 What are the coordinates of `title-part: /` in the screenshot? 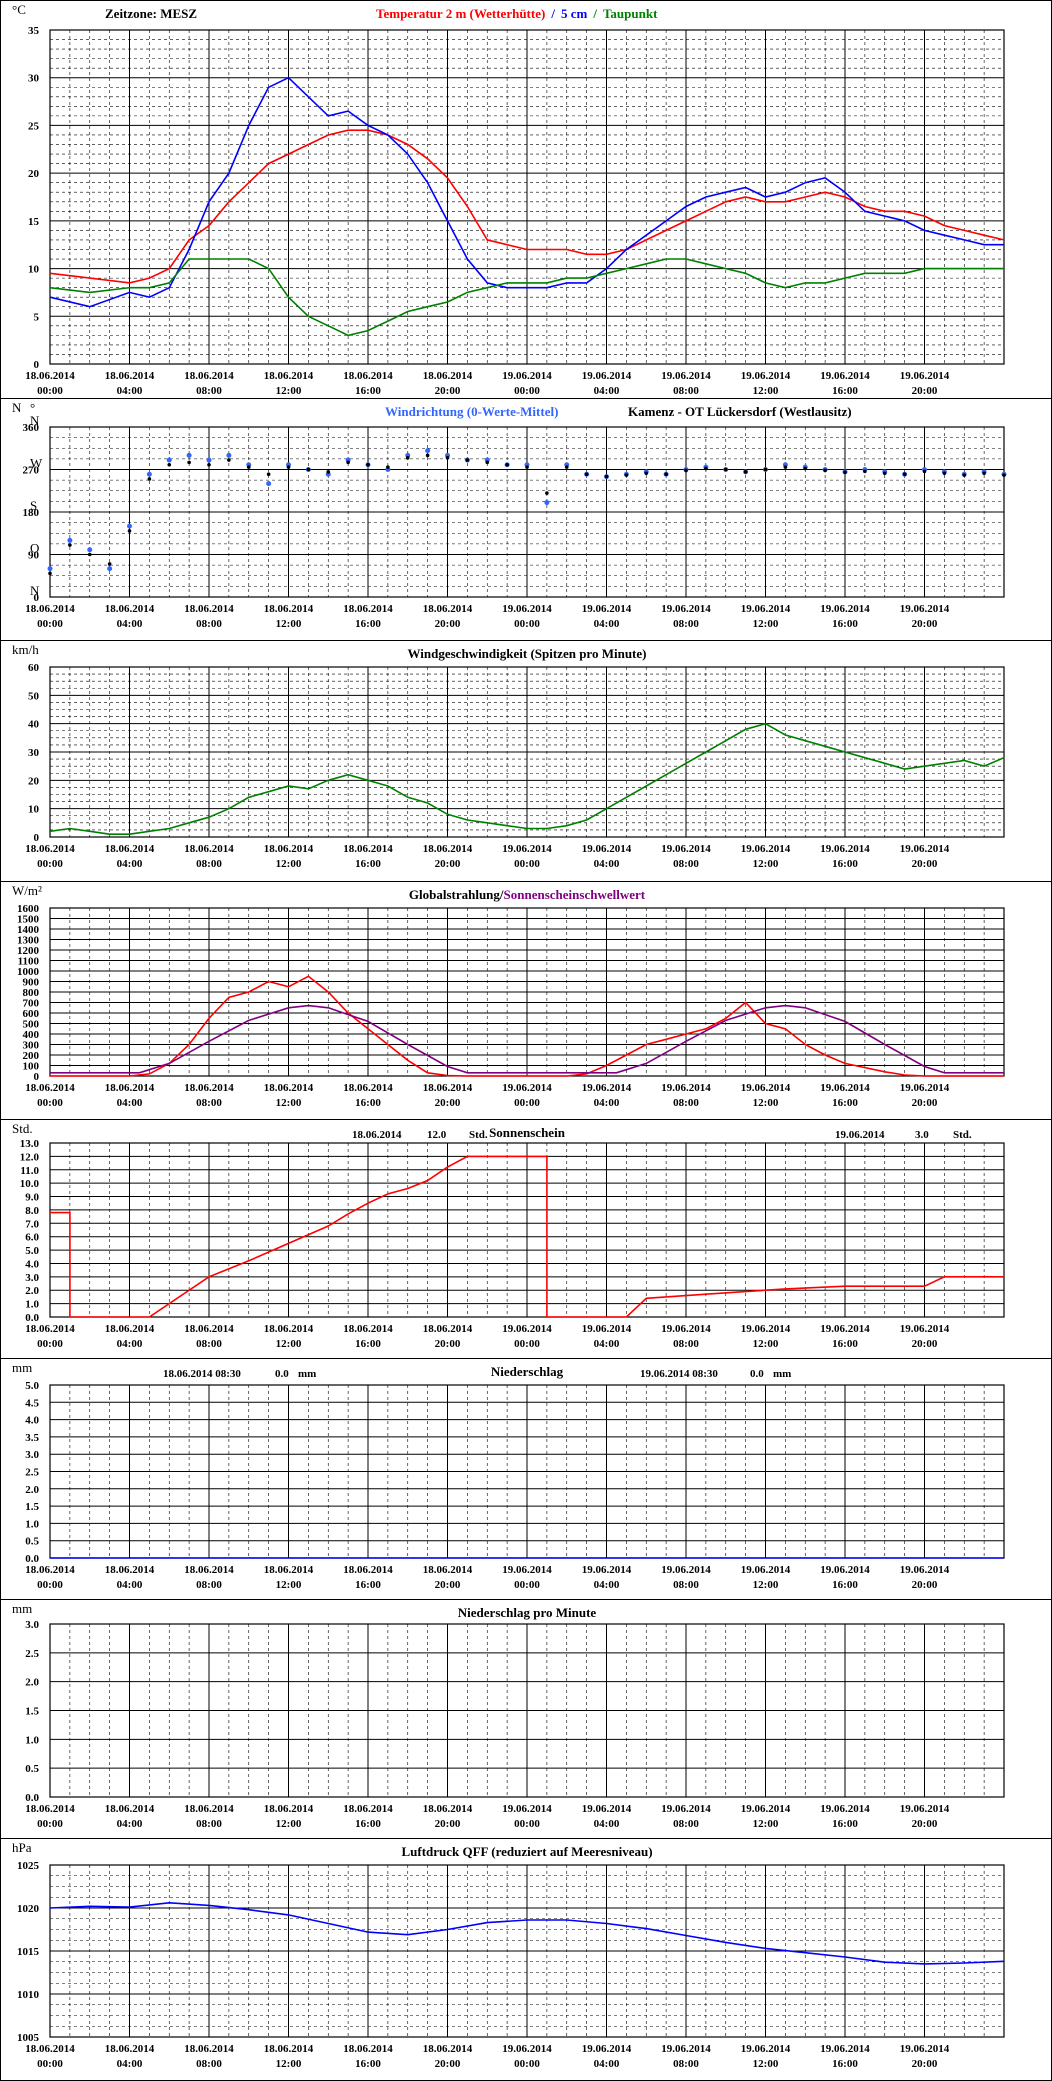 It's located at (594, 13).